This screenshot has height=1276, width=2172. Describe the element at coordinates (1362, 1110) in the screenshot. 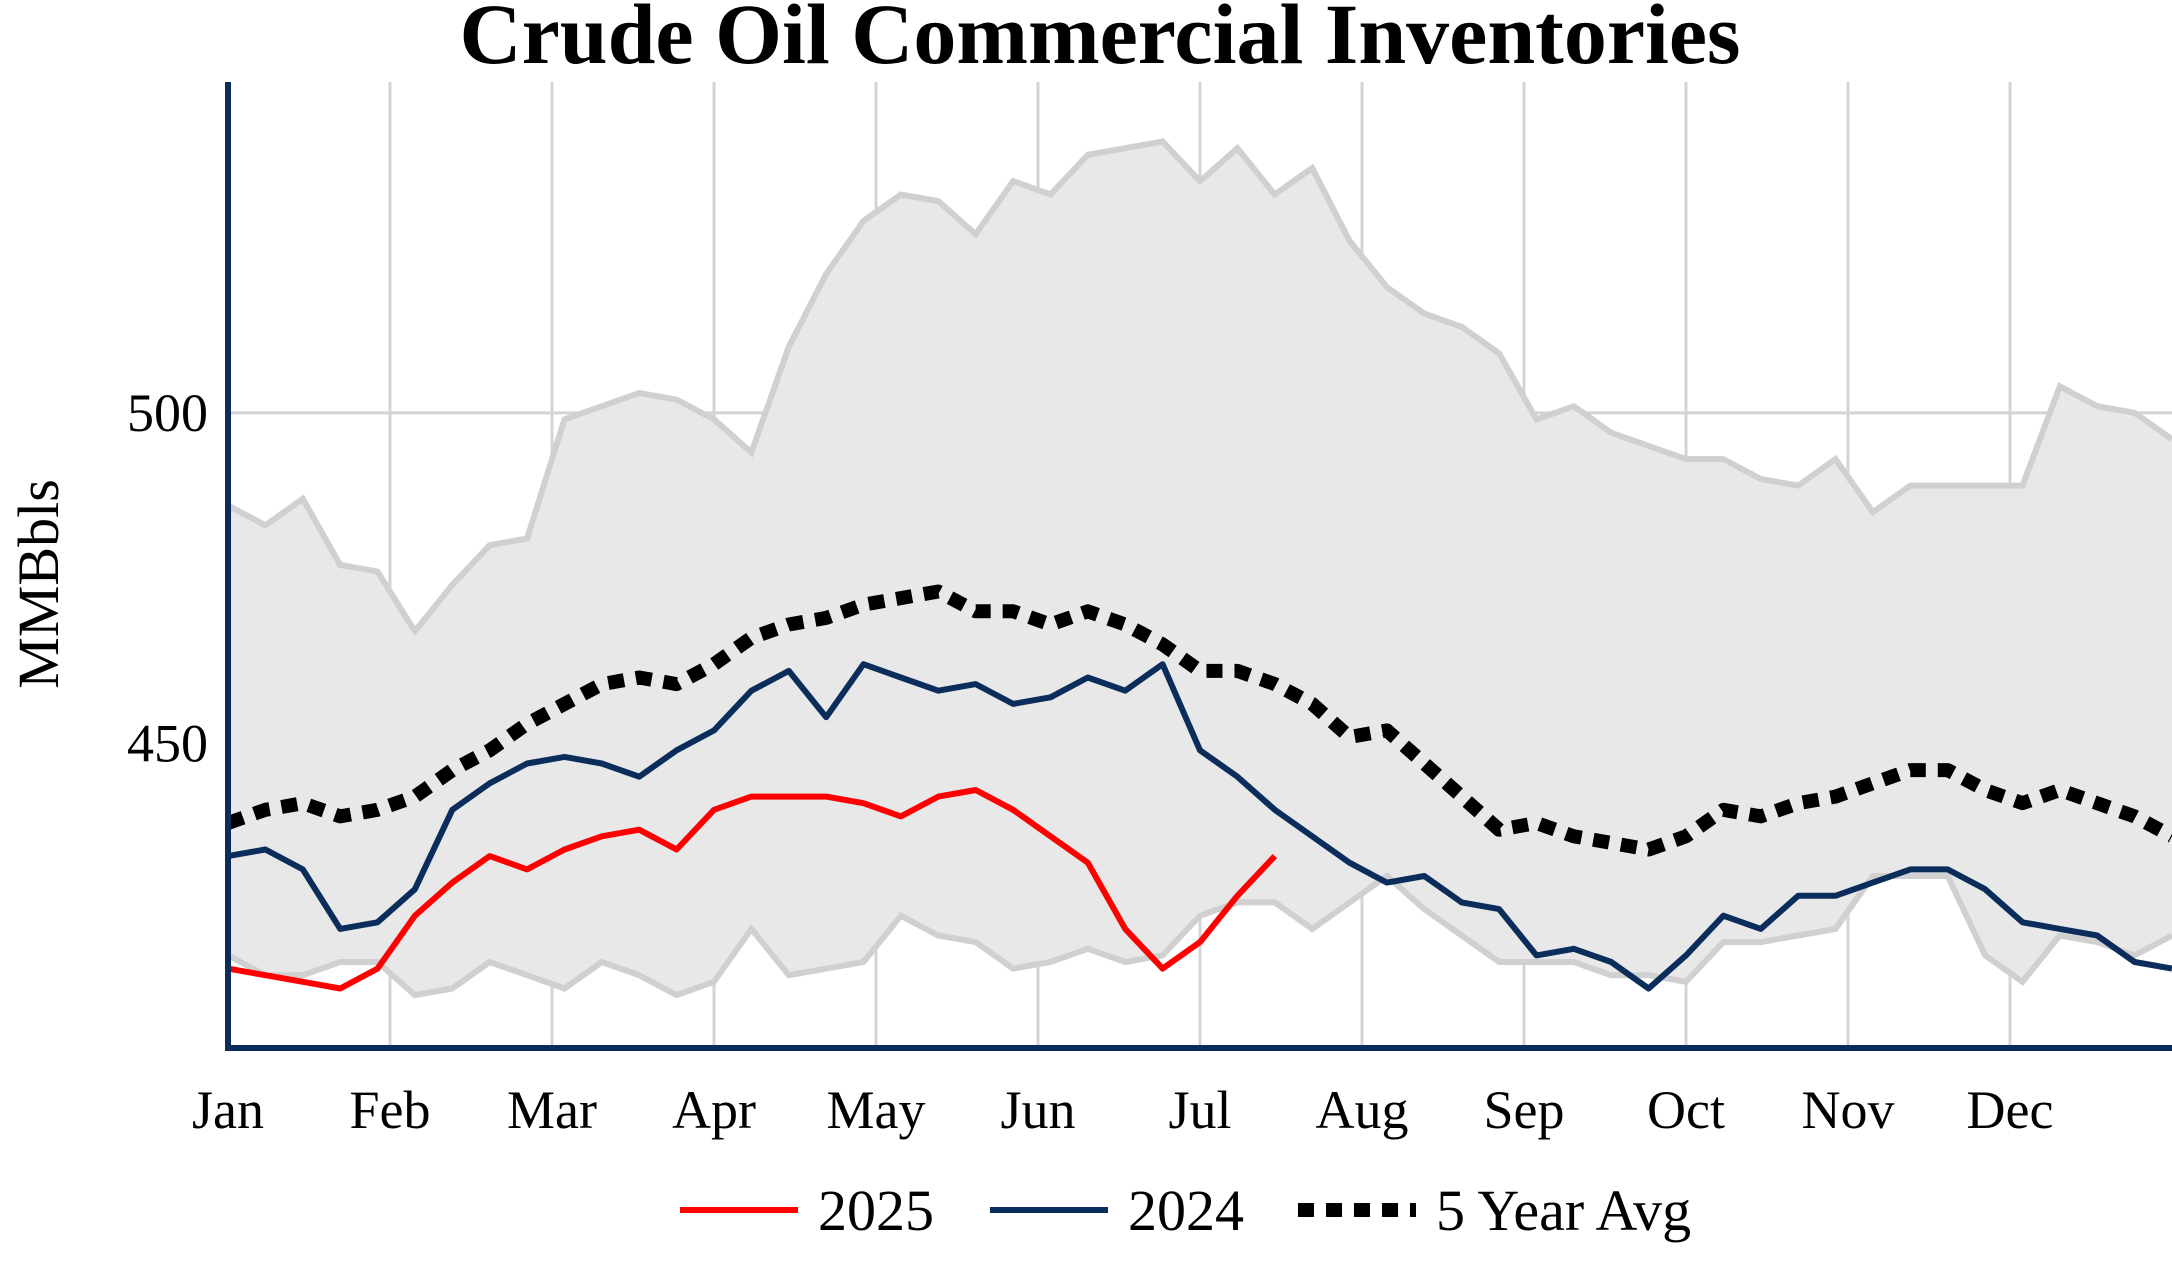

I see `x-tick-label: Aug` at that location.